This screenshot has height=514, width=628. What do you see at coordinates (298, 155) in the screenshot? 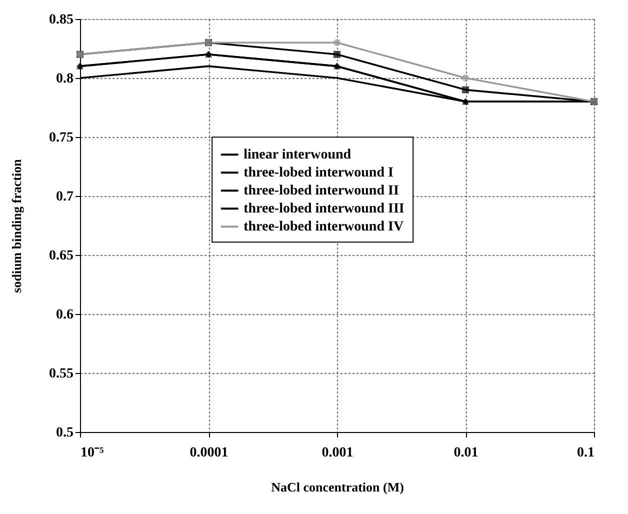
I see `legend-label: linear interwound` at bounding box center [298, 155].